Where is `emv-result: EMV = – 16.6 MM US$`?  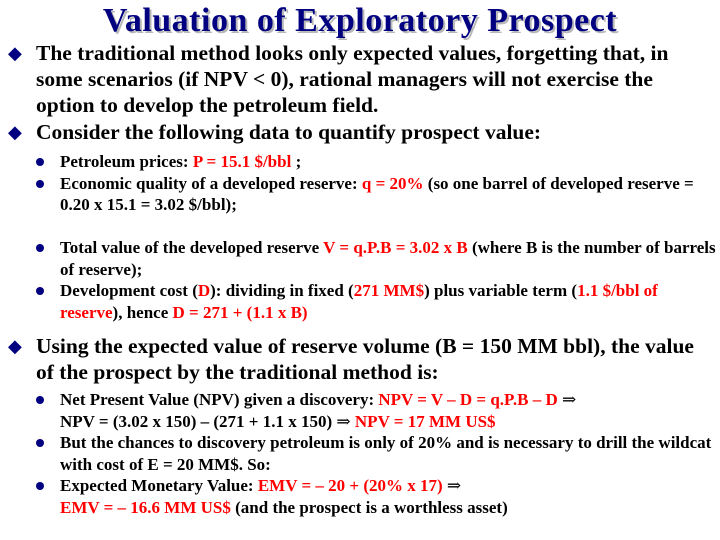 emv-result: EMV = – 16.6 MM US$ is located at coordinates (145, 507).